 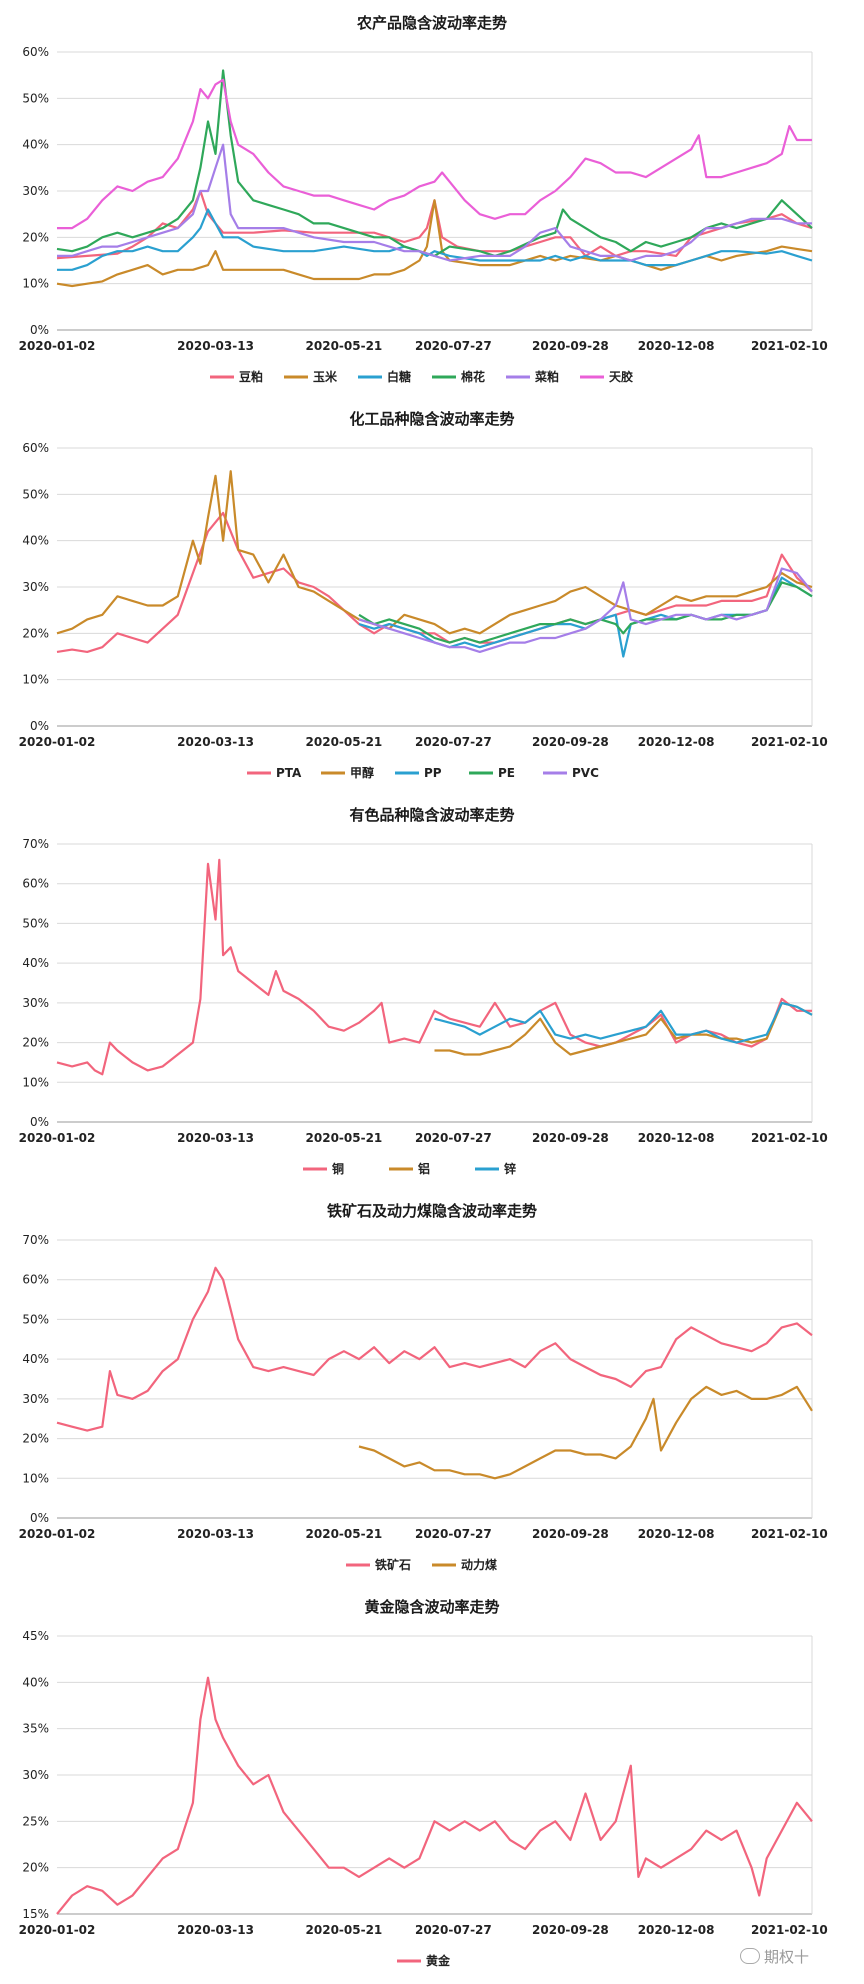 I want to click on chart-title: 黄金隐含波动率走势, so click(x=431, y=1607).